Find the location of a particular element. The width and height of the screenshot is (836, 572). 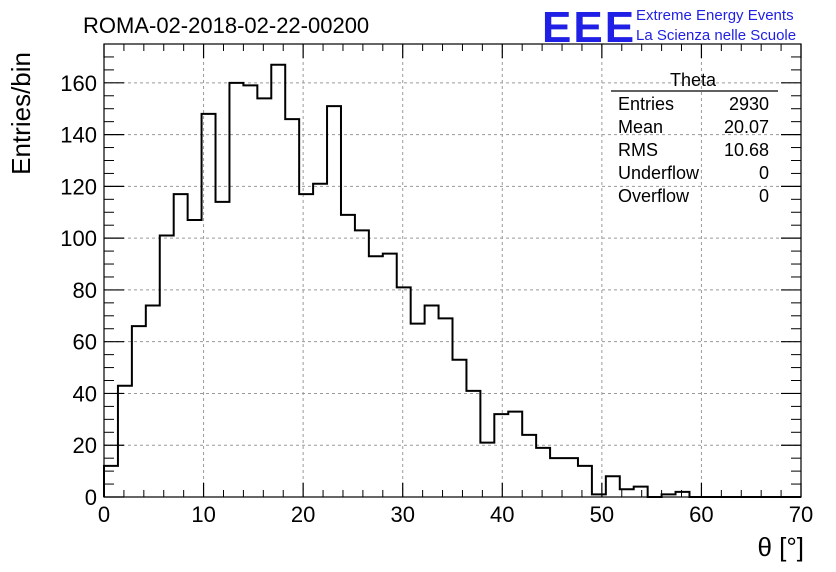

y-tick-label: 80 is located at coordinates (85, 290).